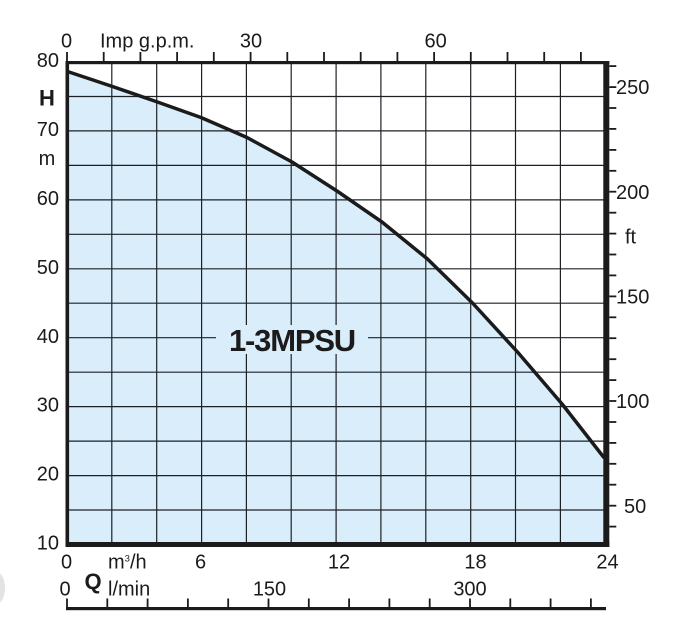 The height and width of the screenshot is (638, 674). Describe the element at coordinates (339, 563) in the screenshot. I see `svg-text: 12` at that location.